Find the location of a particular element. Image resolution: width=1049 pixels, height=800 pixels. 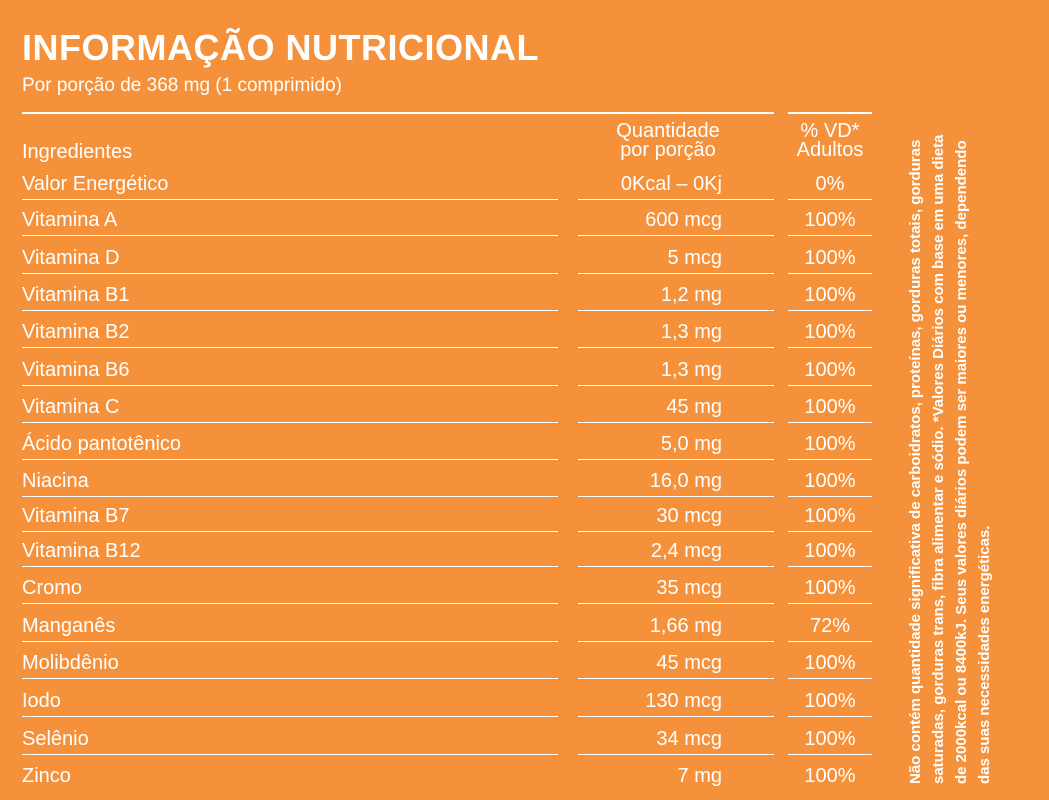

column-header-ingredients: Ingredientes is located at coordinates (77, 152).